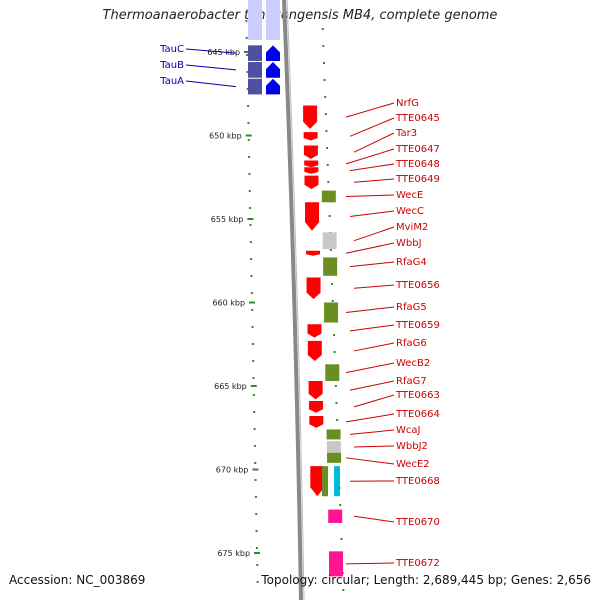 Image resolution: width=600 pixels, height=600 pixels. Describe the element at coordinates (313, 253) in the screenshot. I see `gene-block-wbbj` at that location.